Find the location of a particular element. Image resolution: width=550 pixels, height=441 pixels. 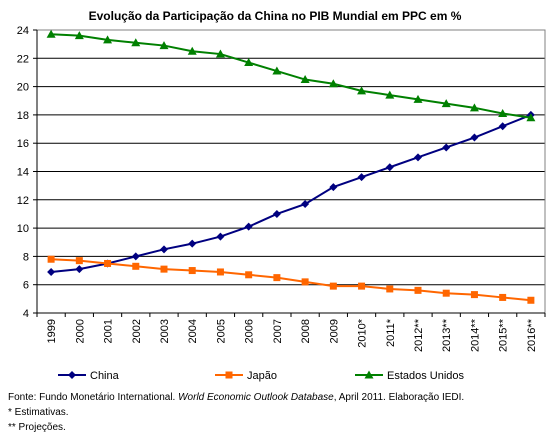

legend-entry: Estados Unidos is located at coordinates (410, 376).